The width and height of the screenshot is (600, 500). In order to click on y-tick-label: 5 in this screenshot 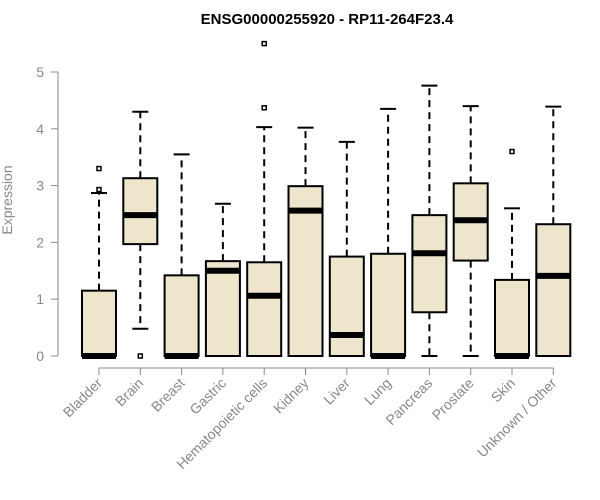, I will do `click(40, 72)`.